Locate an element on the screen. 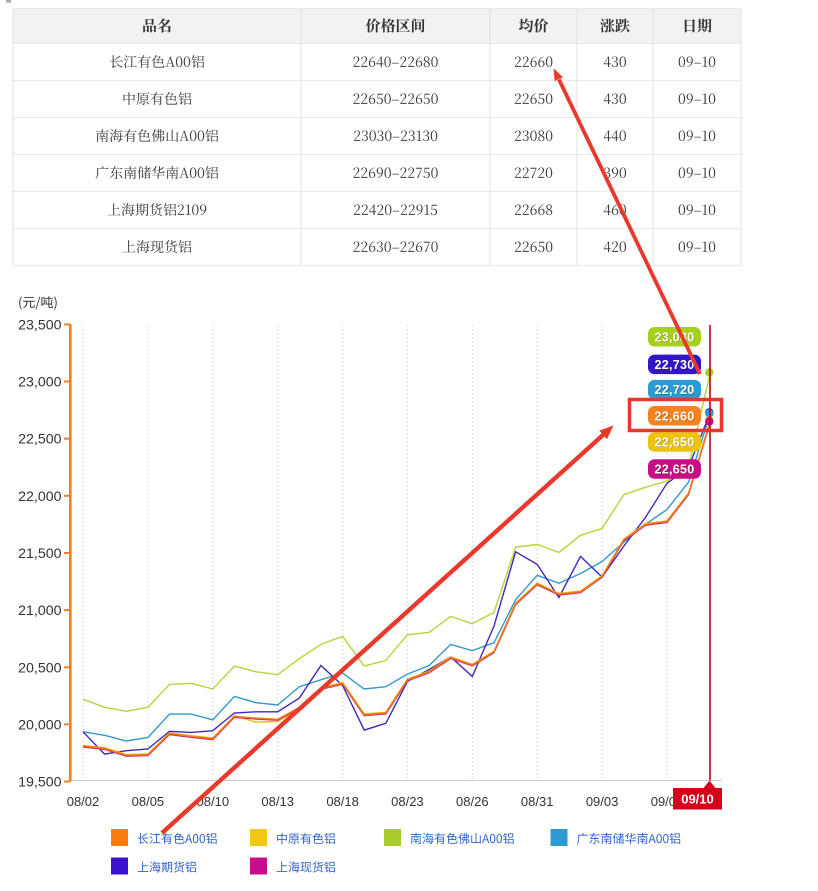 The image size is (818, 891). svg-text: 23,000 is located at coordinates (40, 383).